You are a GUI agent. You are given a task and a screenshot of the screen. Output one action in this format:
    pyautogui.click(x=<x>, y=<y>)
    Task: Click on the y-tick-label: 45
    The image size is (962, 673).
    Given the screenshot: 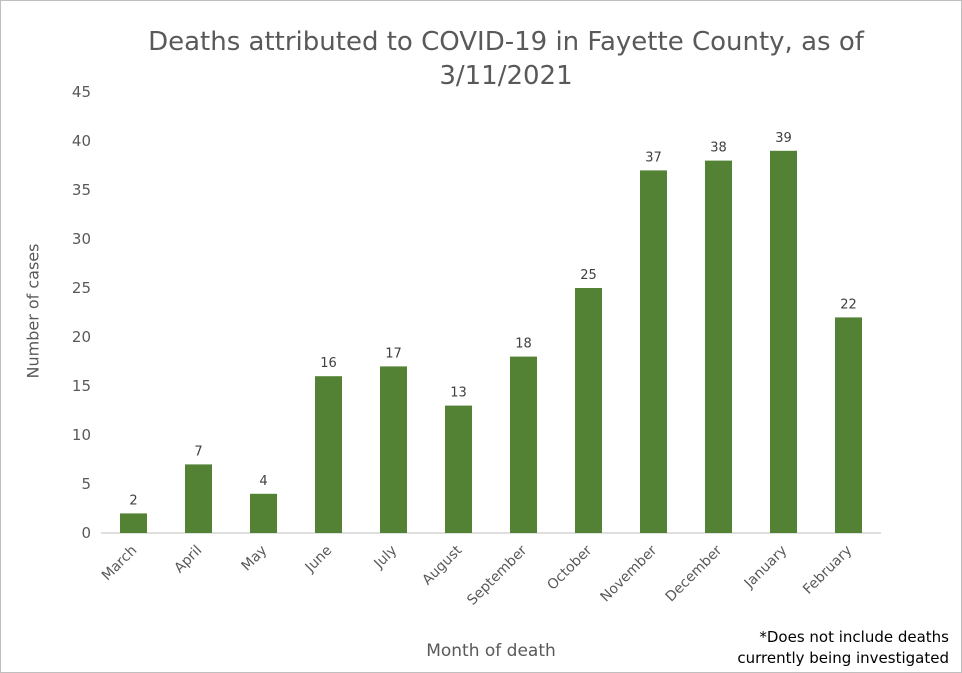 What is the action you would take?
    pyautogui.click(x=81, y=92)
    